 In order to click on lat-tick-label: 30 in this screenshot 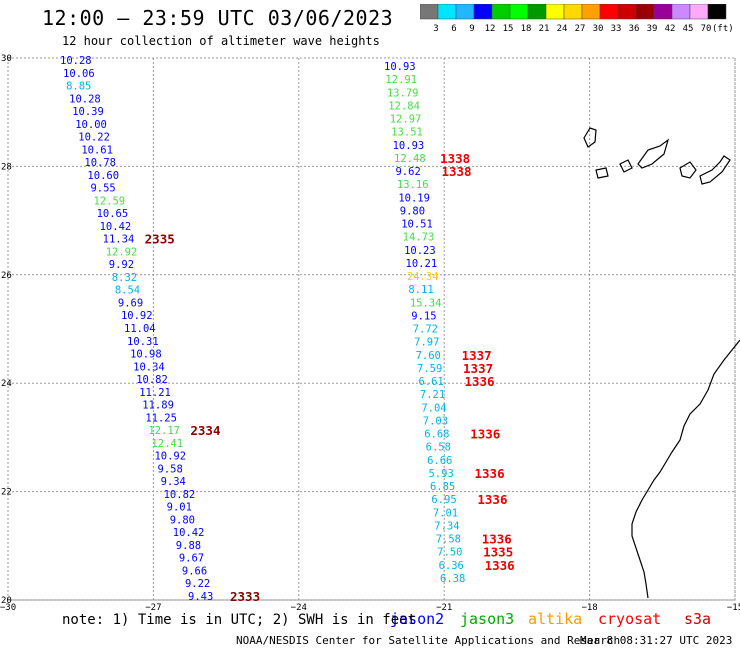, I will do `click(6, 59)`.